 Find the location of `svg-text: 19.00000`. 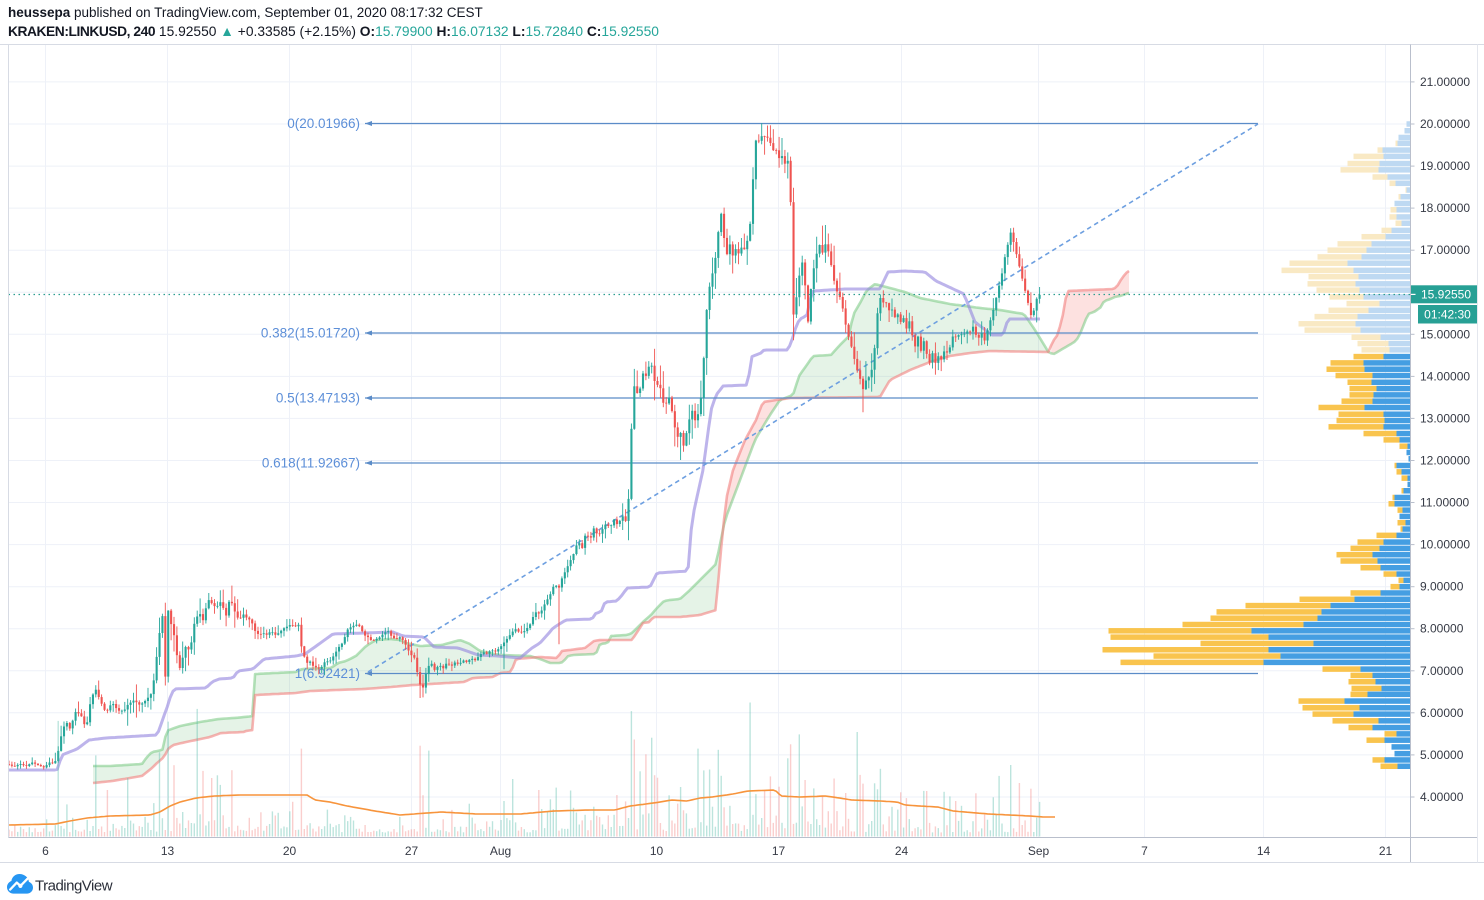

svg-text: 19.00000 is located at coordinates (1445, 166).